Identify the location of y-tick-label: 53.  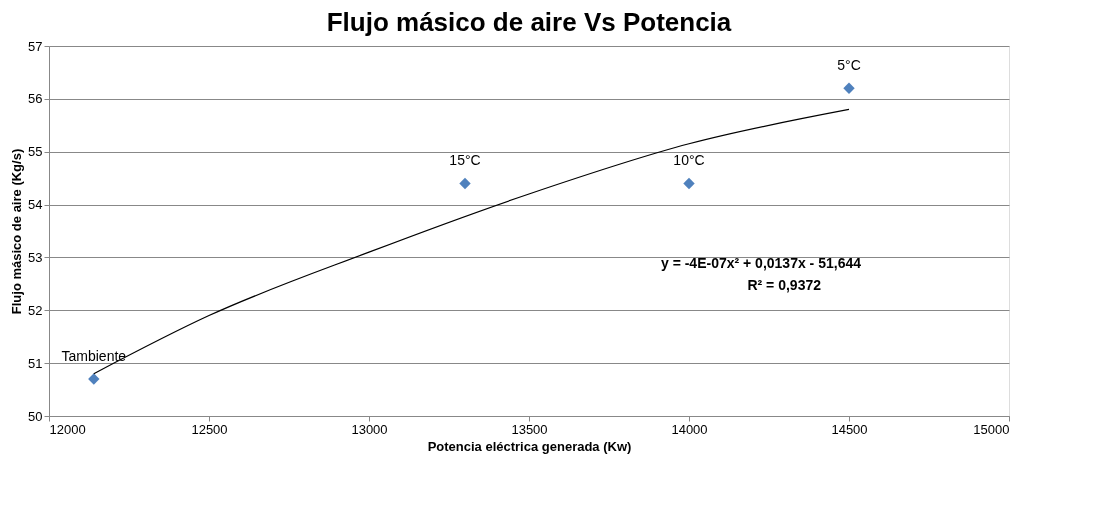
(35, 257).